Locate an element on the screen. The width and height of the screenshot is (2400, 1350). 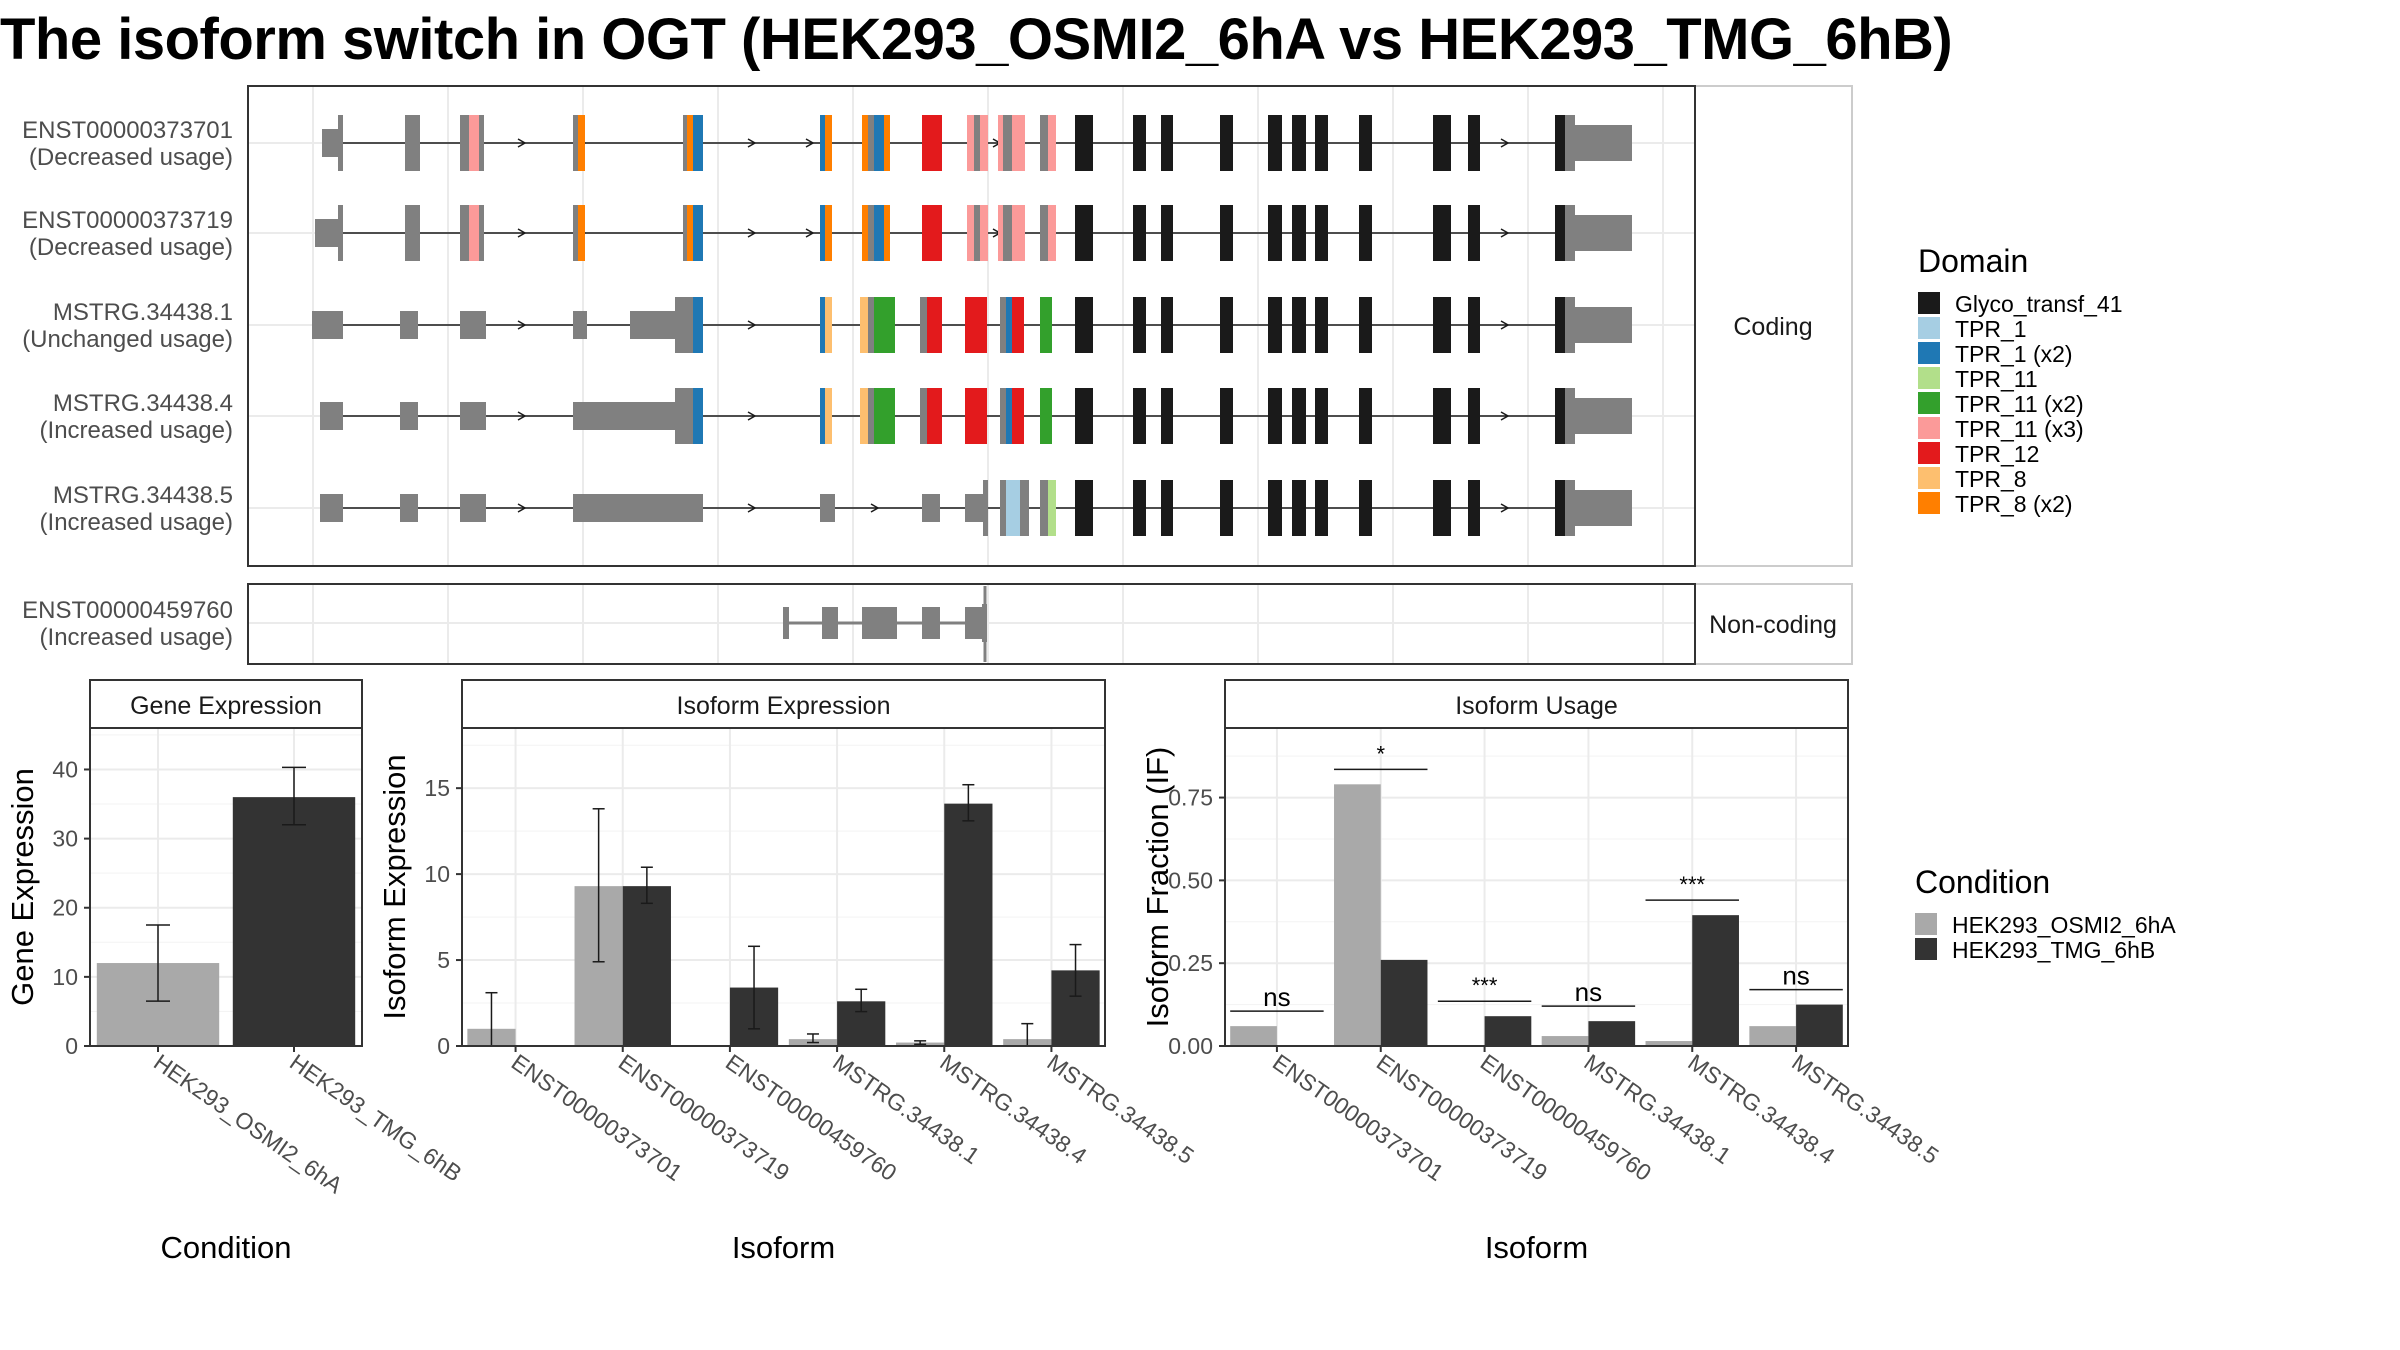
panel-title: Gene Expression is located at coordinates (226, 706).